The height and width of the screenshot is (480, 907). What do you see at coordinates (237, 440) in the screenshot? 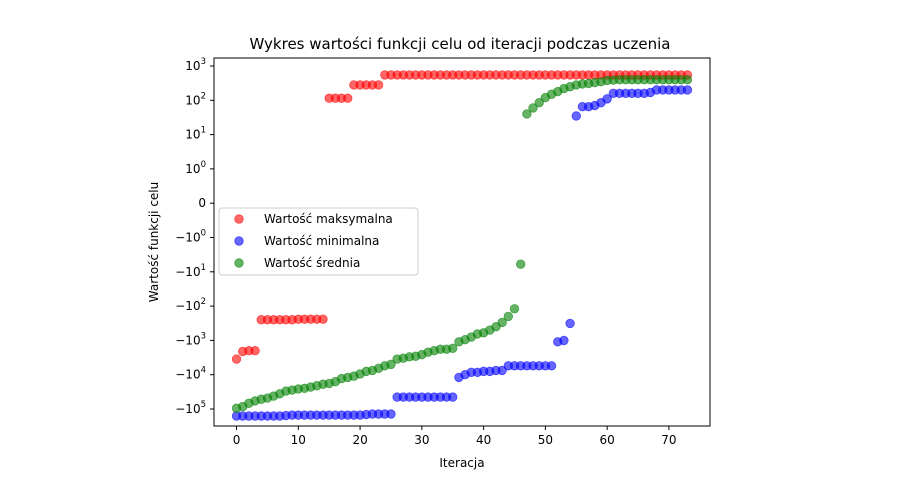
I see `x-tick-label: 0` at bounding box center [237, 440].